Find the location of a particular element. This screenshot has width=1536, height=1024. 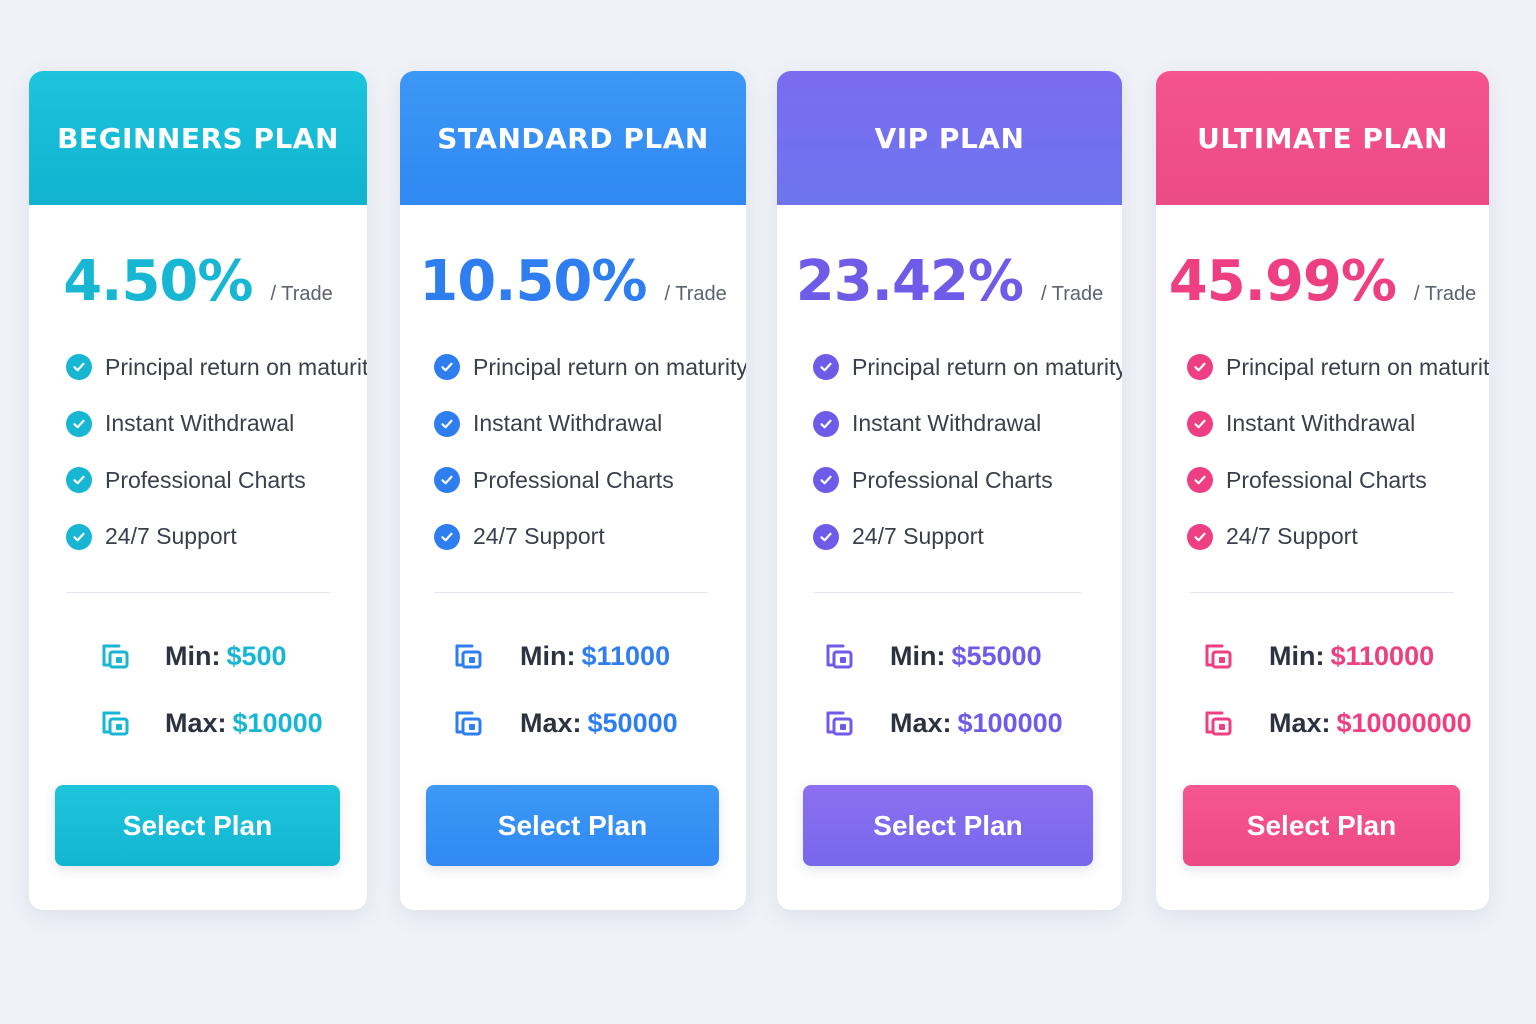

plan-header: ULTIMATE PLAN is located at coordinates (1322, 138).